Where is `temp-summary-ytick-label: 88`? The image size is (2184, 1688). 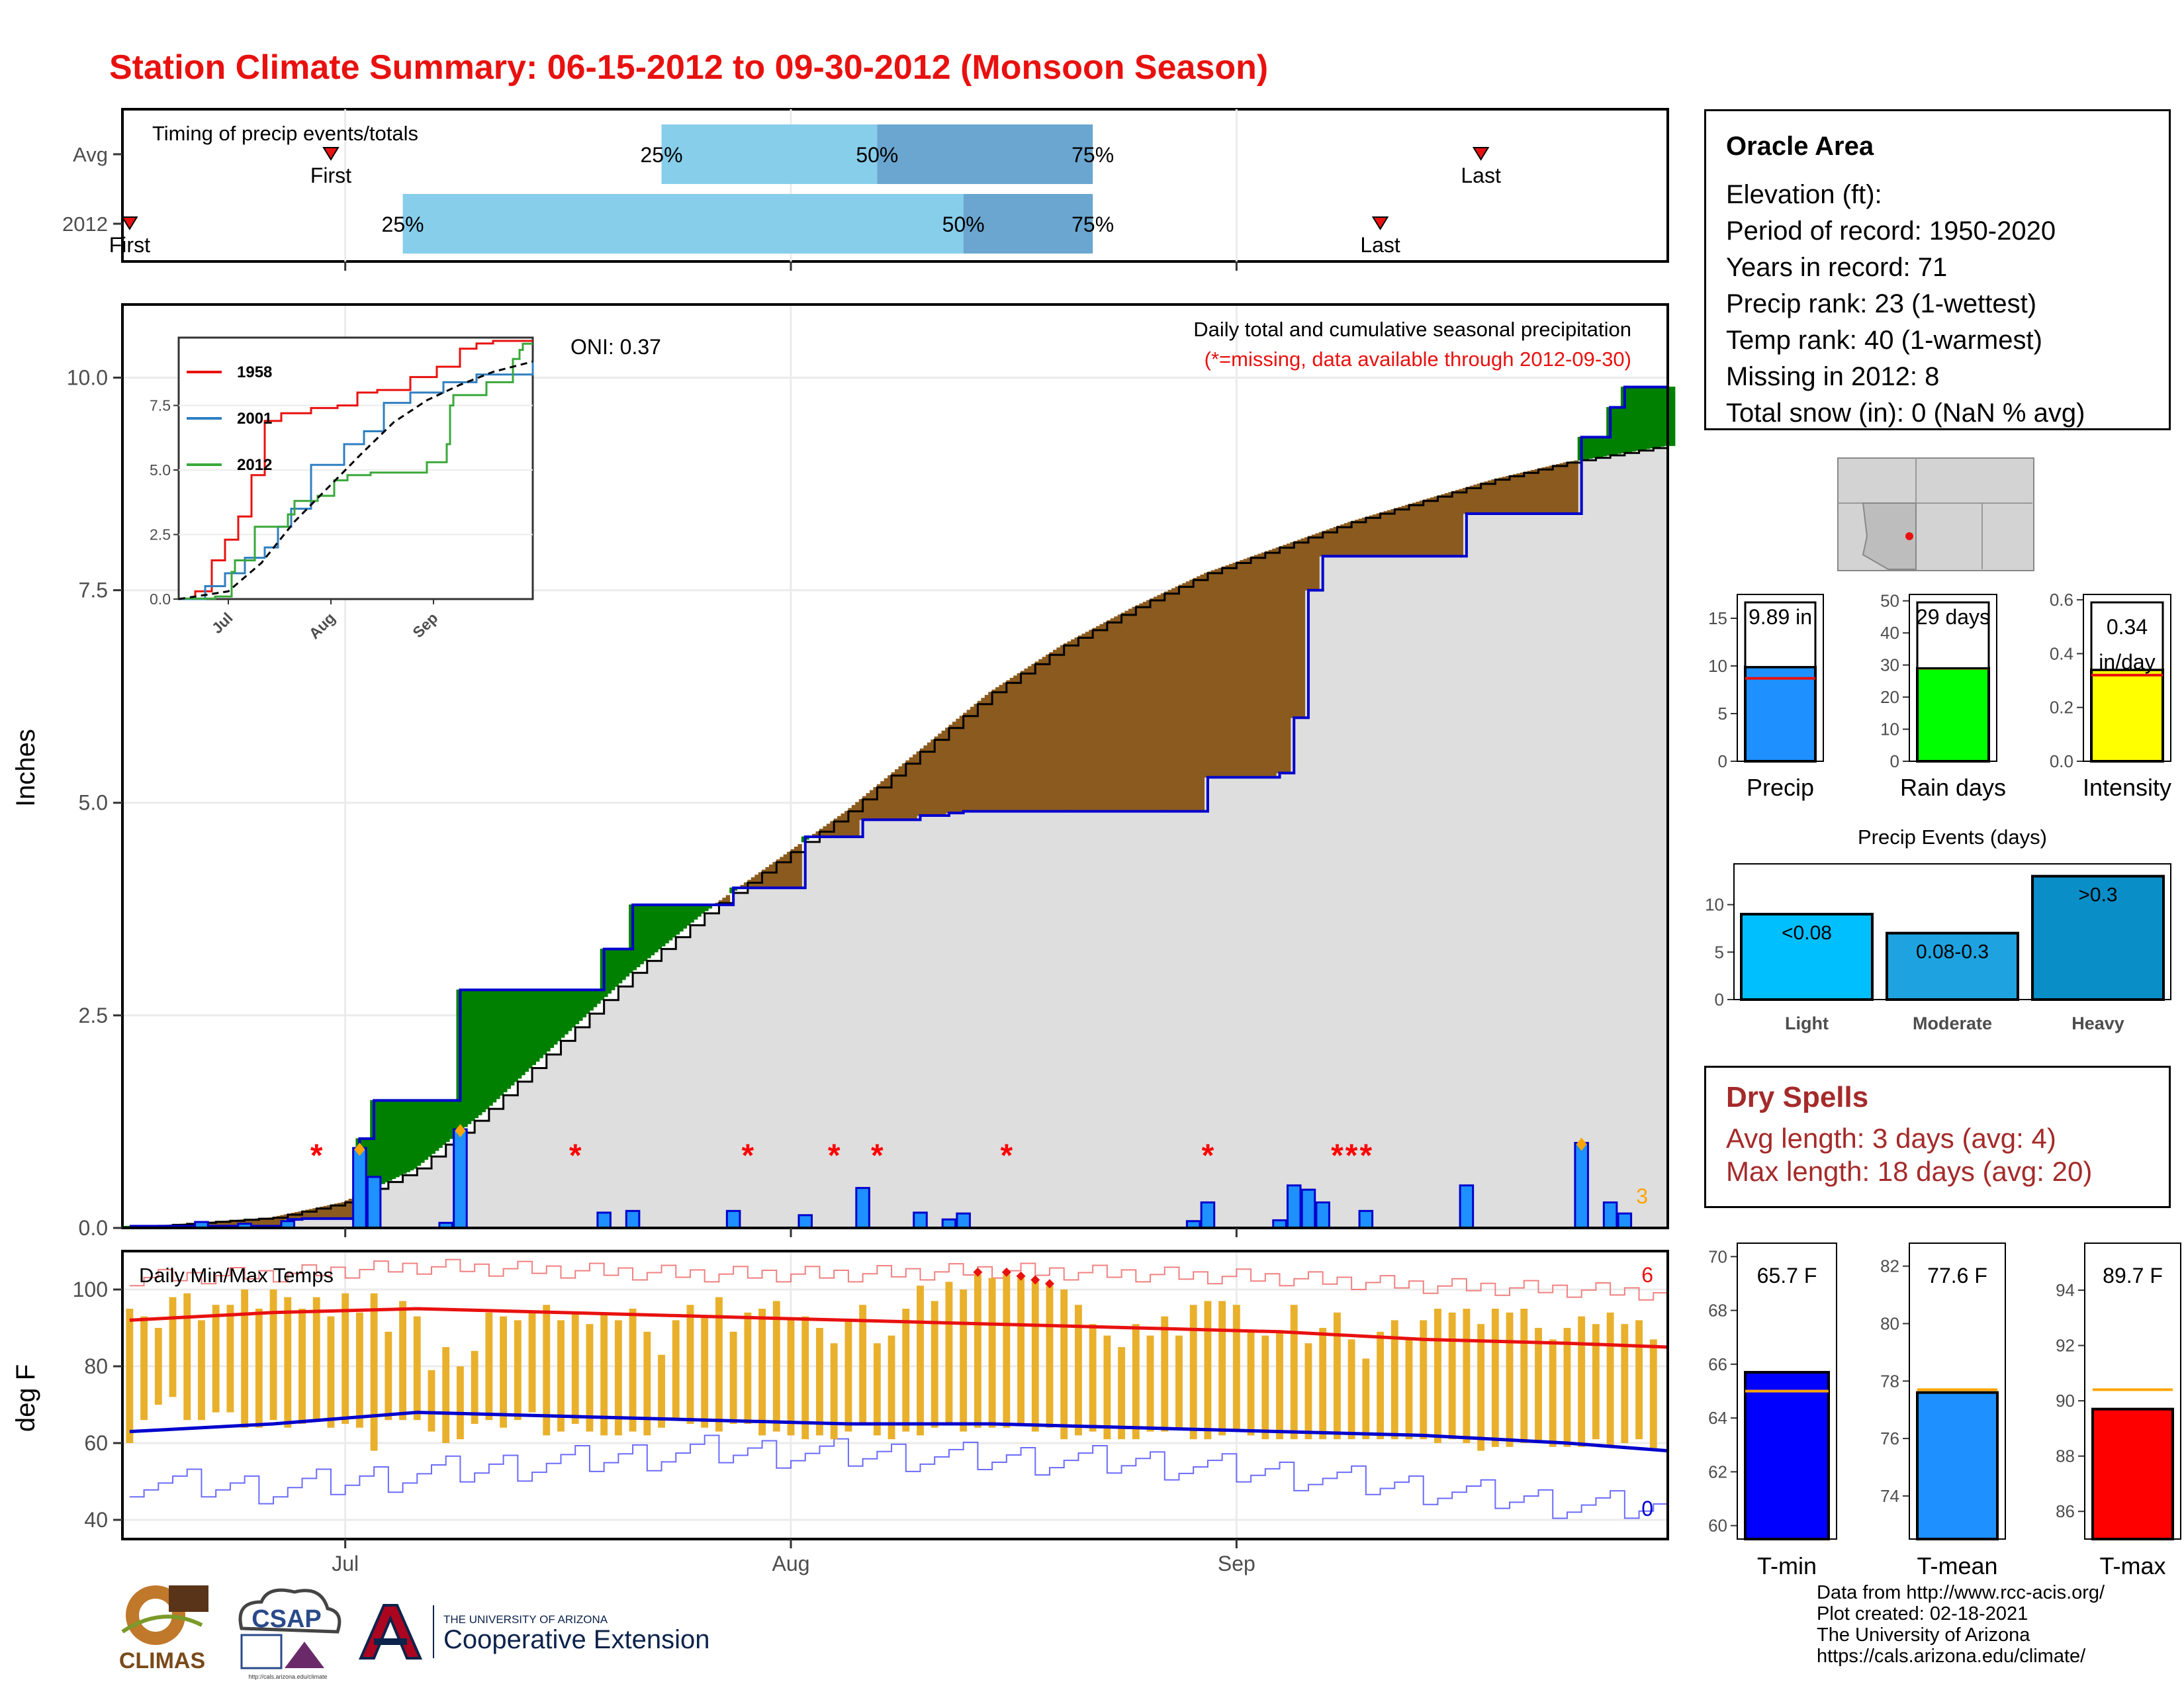 temp-summary-ytick-label: 88 is located at coordinates (2065, 1456).